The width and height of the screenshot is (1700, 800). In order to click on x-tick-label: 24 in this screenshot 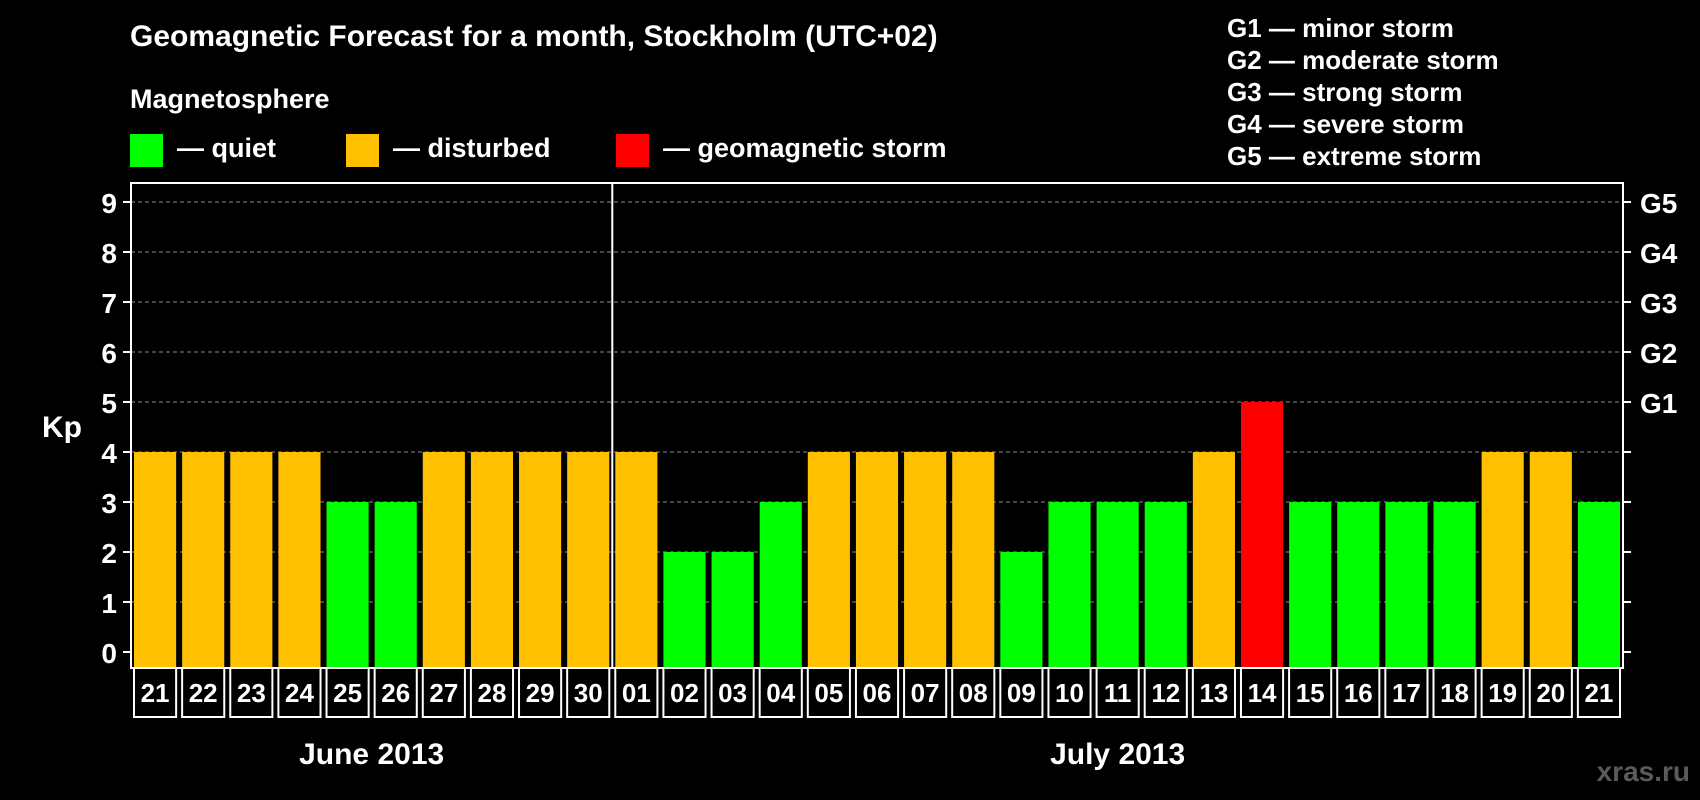, I will do `click(299, 693)`.